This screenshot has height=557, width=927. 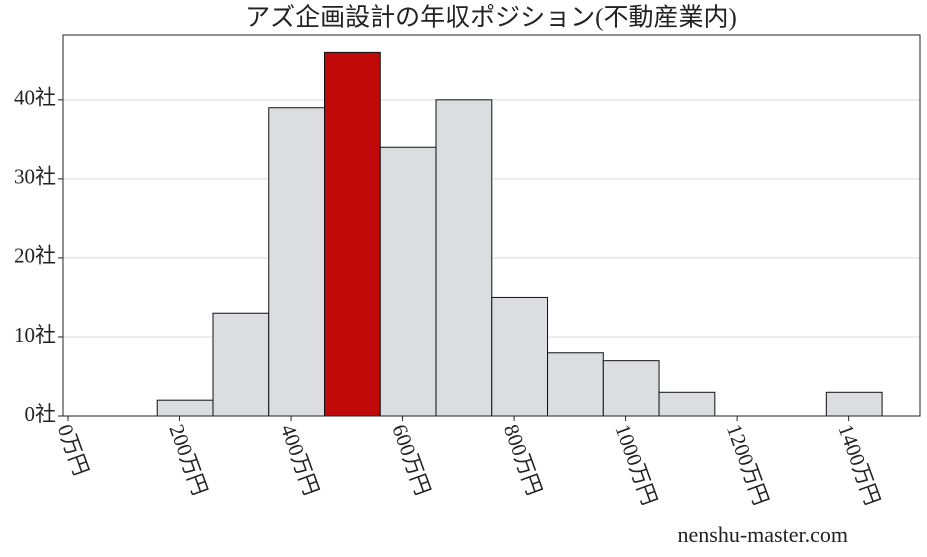 What do you see at coordinates (35, 98) in the screenshot?
I see `y-tick-label: 40社` at bounding box center [35, 98].